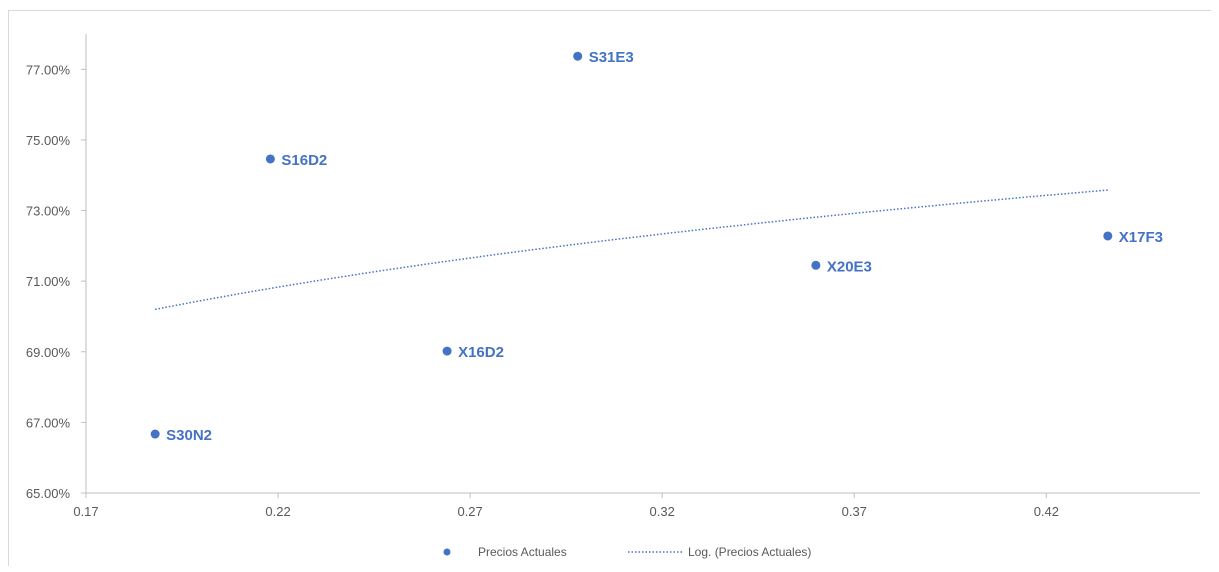  Describe the element at coordinates (469, 511) in the screenshot. I see `x-tick-label: 0.27` at that location.